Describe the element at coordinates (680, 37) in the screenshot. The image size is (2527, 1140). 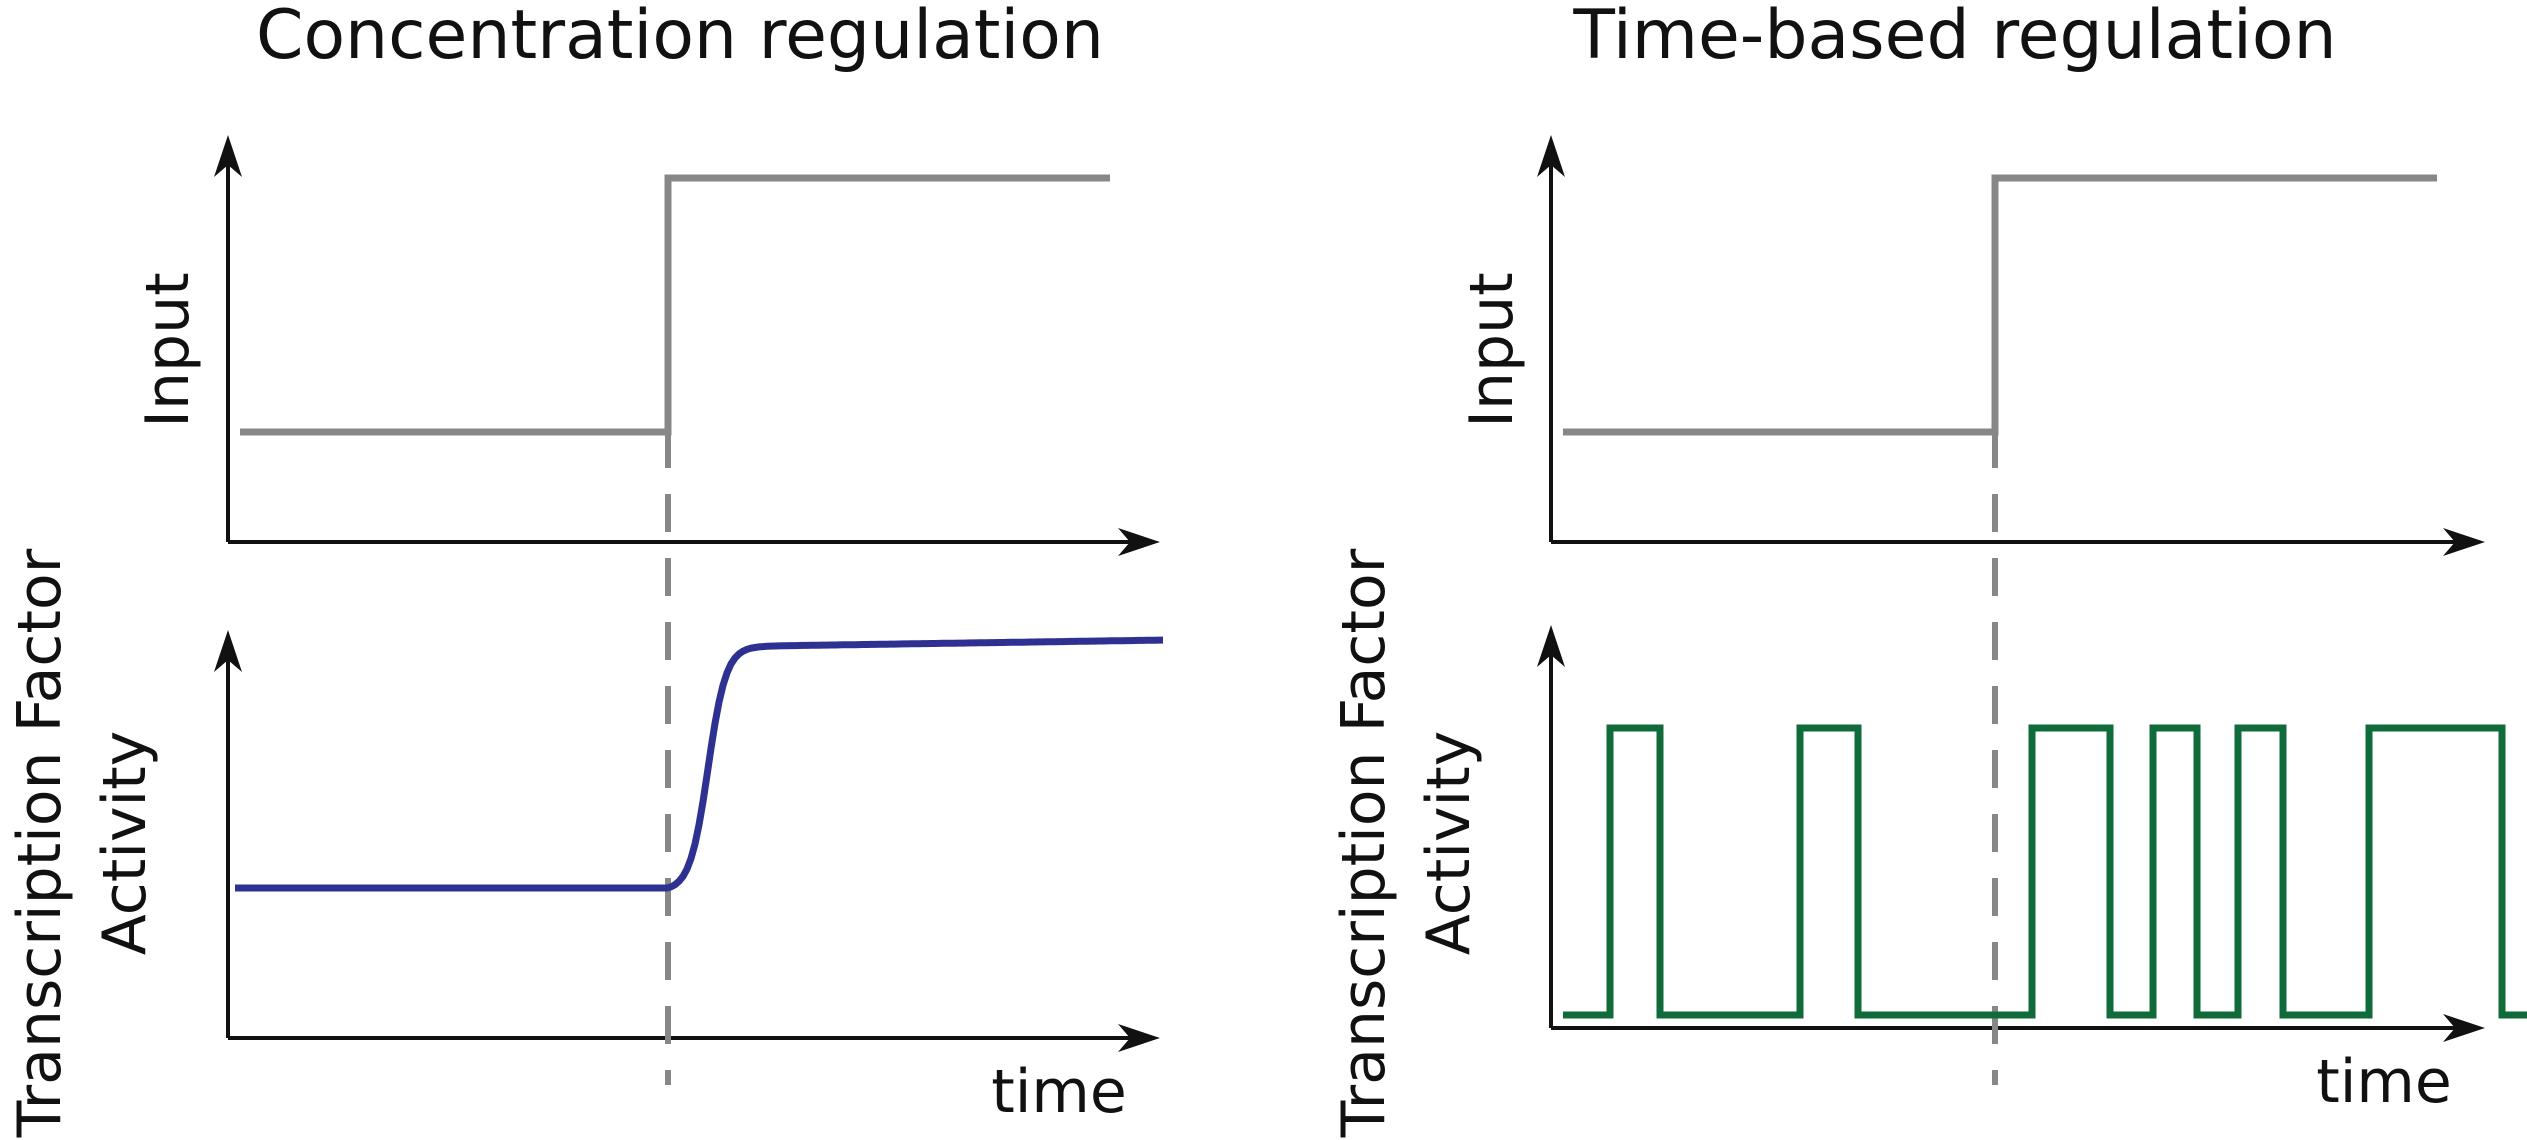
I see `panel-title: Concentration regulation` at that location.